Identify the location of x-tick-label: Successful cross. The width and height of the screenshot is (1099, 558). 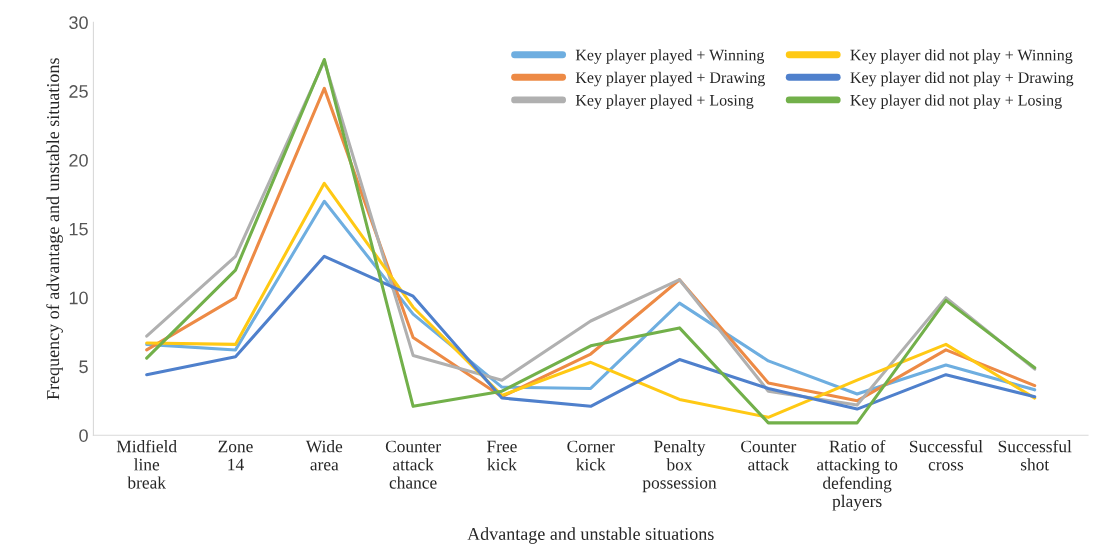
(946, 455).